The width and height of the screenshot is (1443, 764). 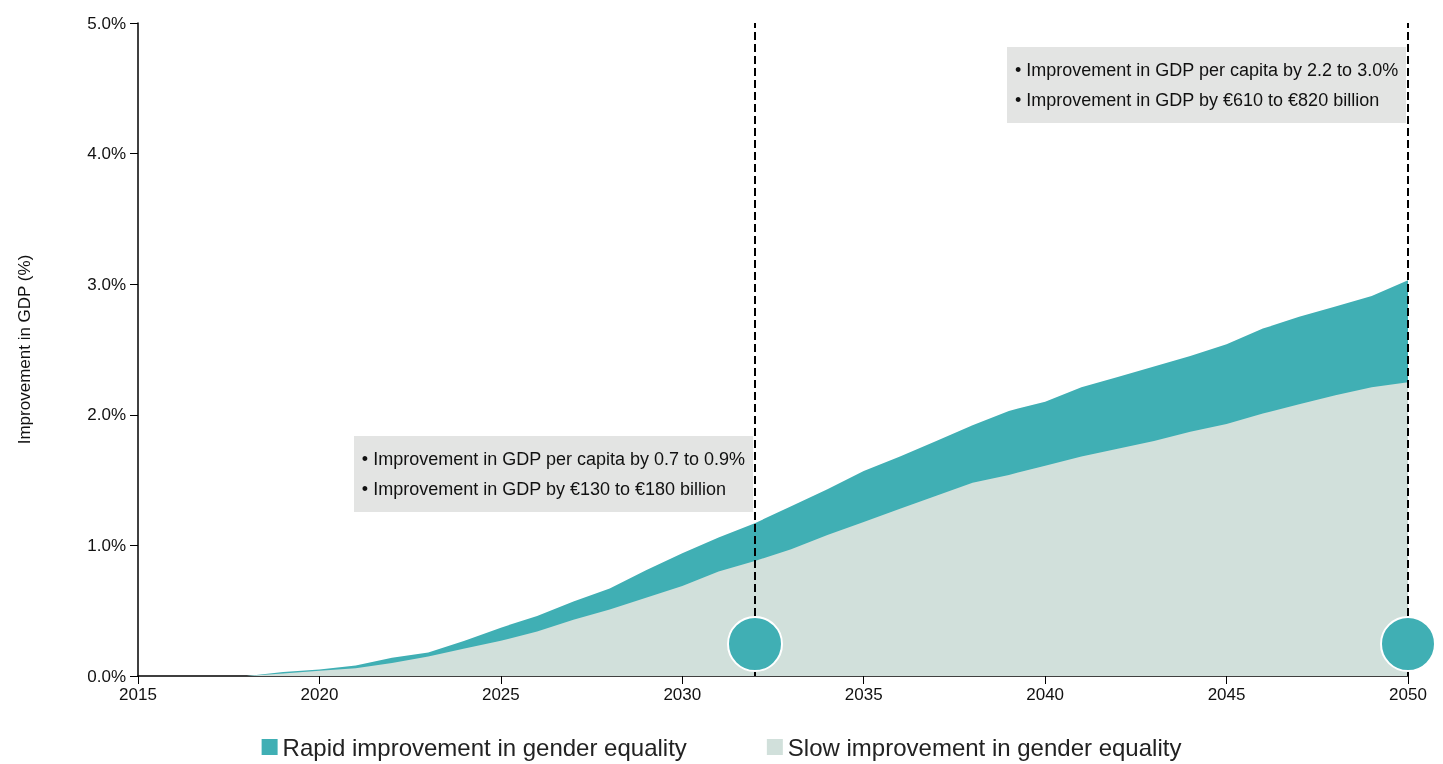 What do you see at coordinates (1226, 694) in the screenshot?
I see `x-tick-label: 2045` at bounding box center [1226, 694].